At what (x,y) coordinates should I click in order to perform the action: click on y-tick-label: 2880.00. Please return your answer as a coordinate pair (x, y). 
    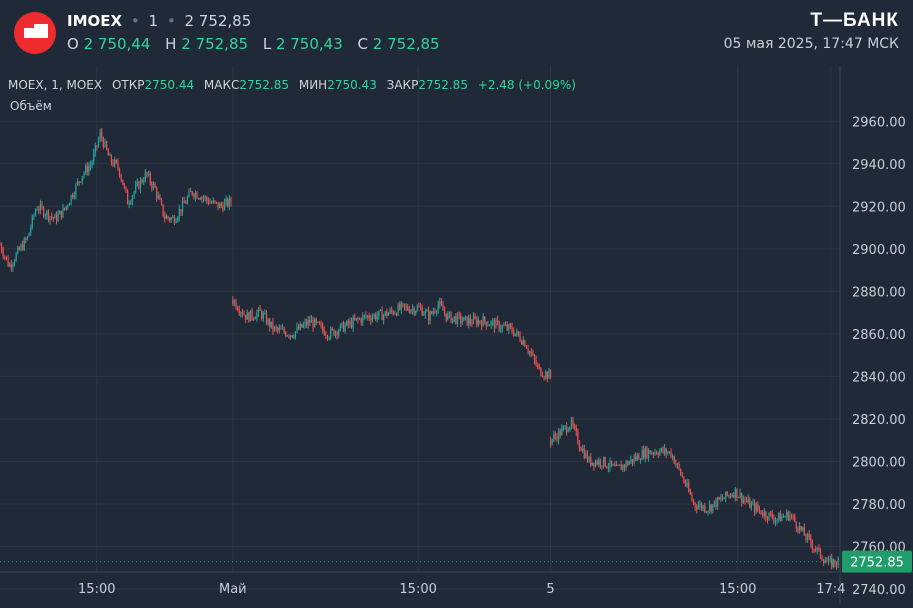
    Looking at the image, I should click on (879, 292).